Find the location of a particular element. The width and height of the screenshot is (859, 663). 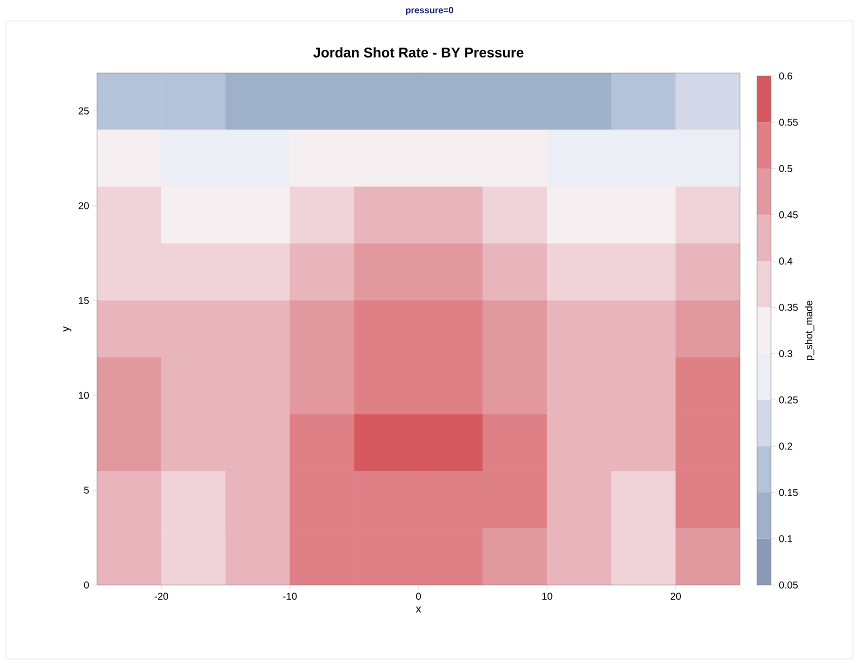

x-tick-label: -20 is located at coordinates (161, 596).